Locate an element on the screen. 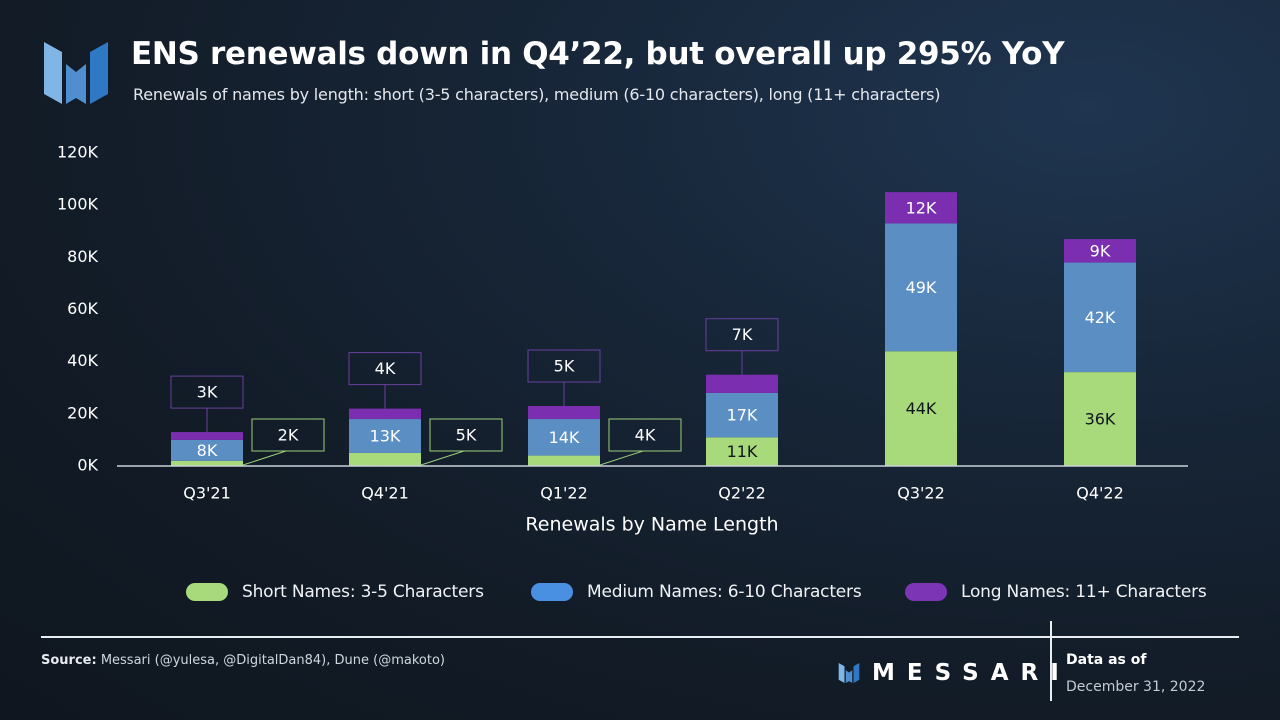 This screenshot has height=720, width=1280. data-label-long: 9K is located at coordinates (1100, 250).